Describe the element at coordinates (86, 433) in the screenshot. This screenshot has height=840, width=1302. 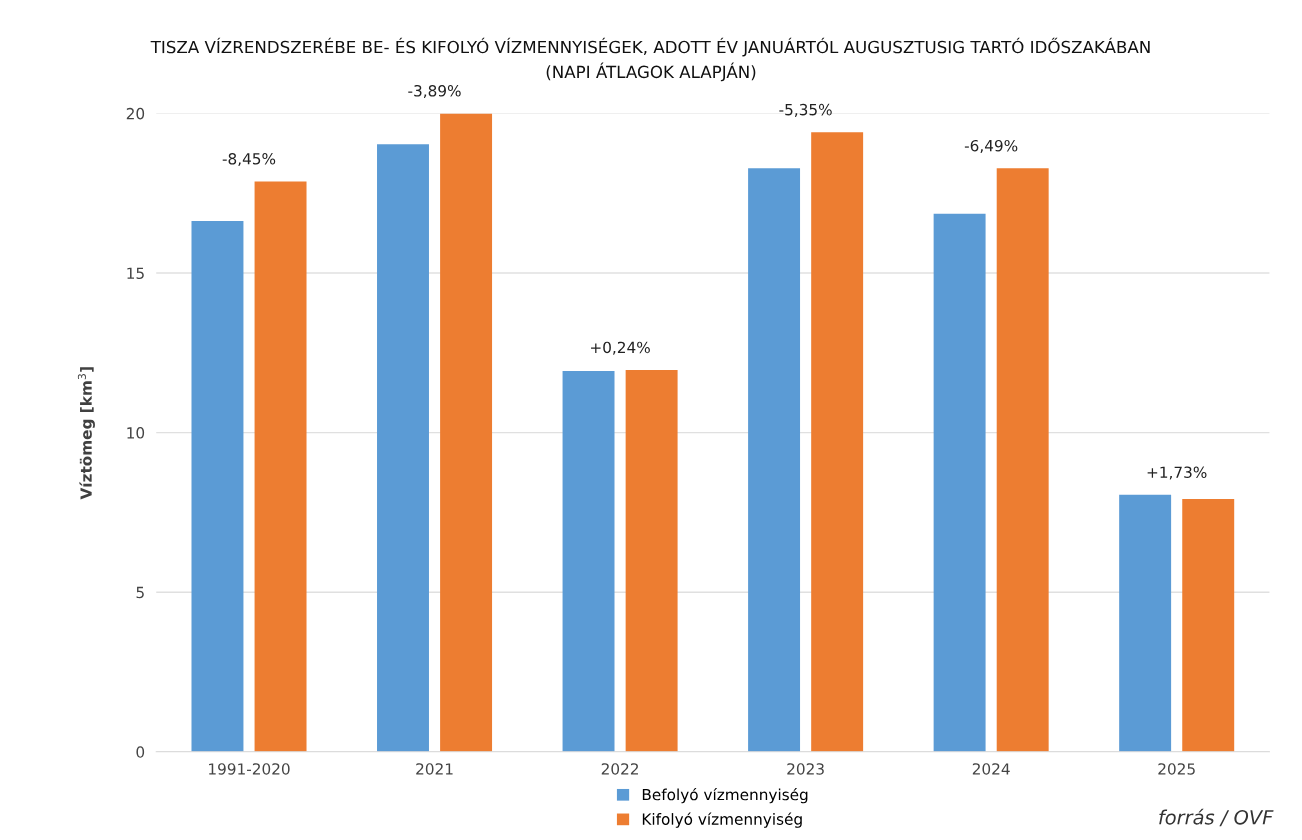
I see `y-axis-title: Víztömeg [km$^{3}$]` at that location.